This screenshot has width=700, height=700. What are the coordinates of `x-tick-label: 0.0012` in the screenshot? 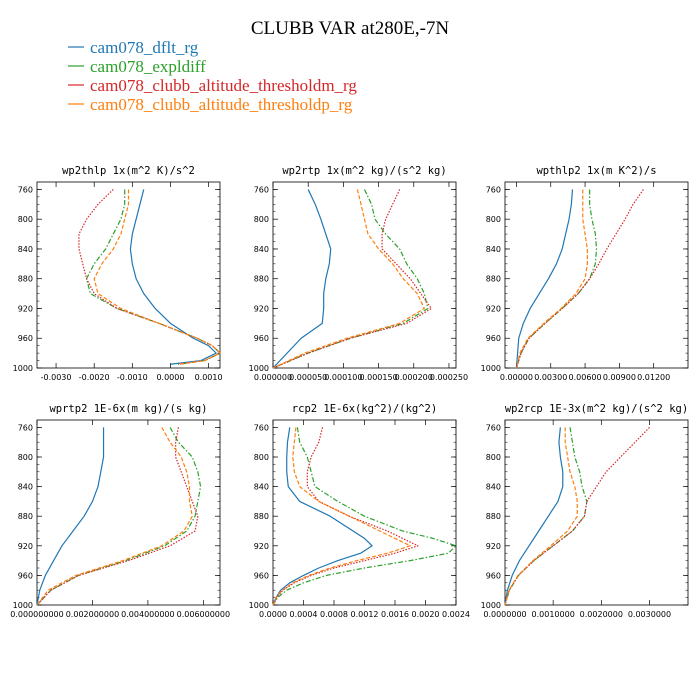 It's located at (365, 614).